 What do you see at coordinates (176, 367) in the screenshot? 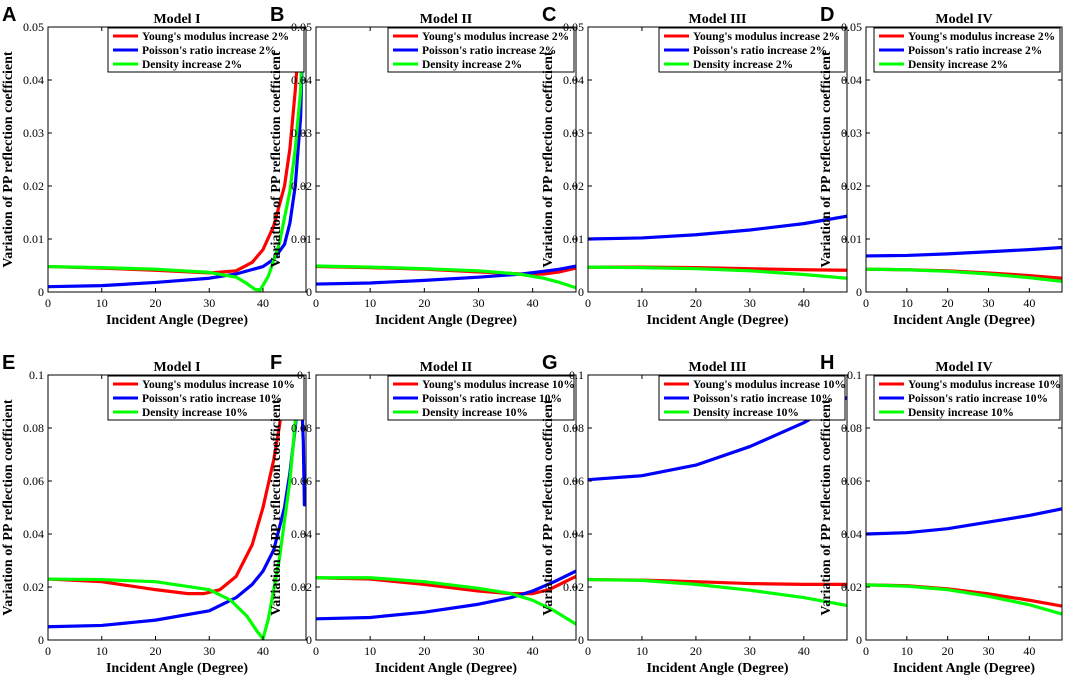
I see `panel-title: Model I` at bounding box center [176, 367].